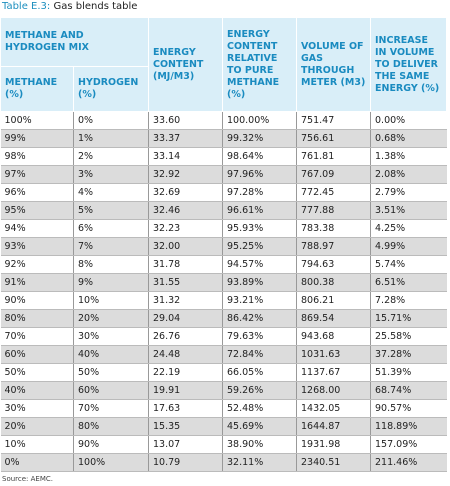 Image resolution: width=450 pixels, height=486 pixels. I want to click on table-cell: 40%, so click(111, 354).